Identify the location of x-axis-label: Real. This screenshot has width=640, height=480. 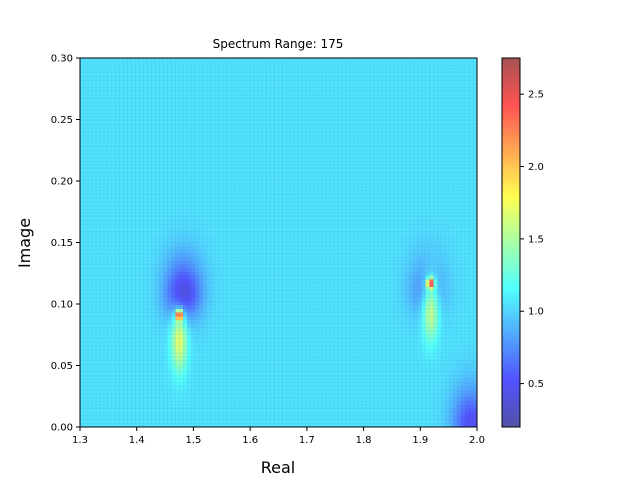
(278, 467).